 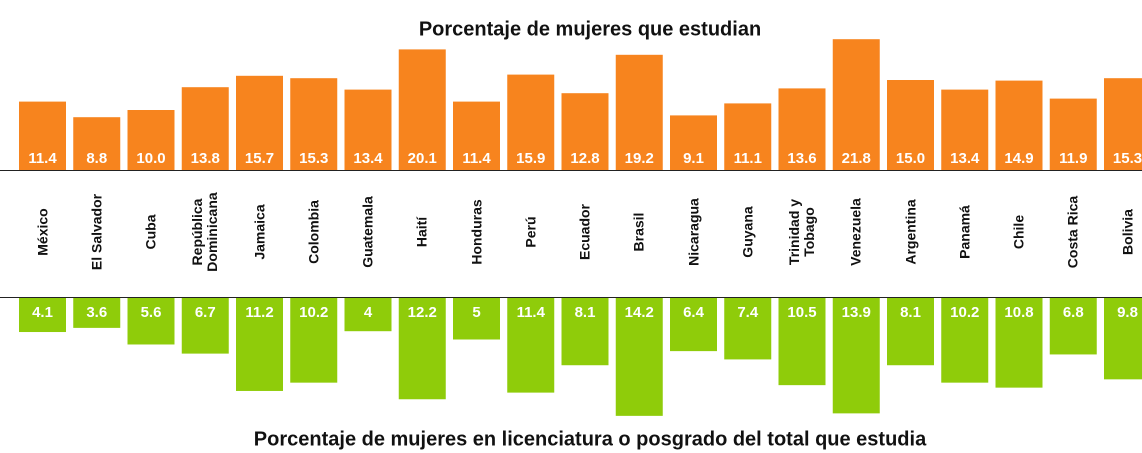 I want to click on chart-title: Porcentaje de mujeres que estudian, so click(x=590, y=29).